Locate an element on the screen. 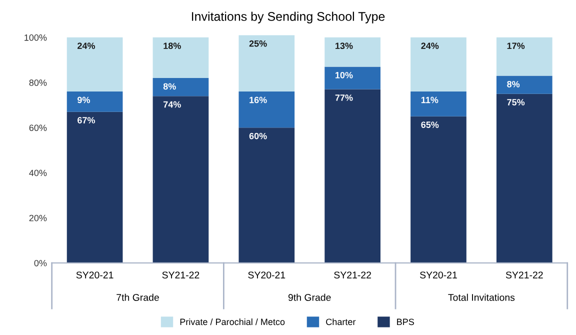 The width and height of the screenshot is (576, 335). y-tick-label: 40% is located at coordinates (38, 173).